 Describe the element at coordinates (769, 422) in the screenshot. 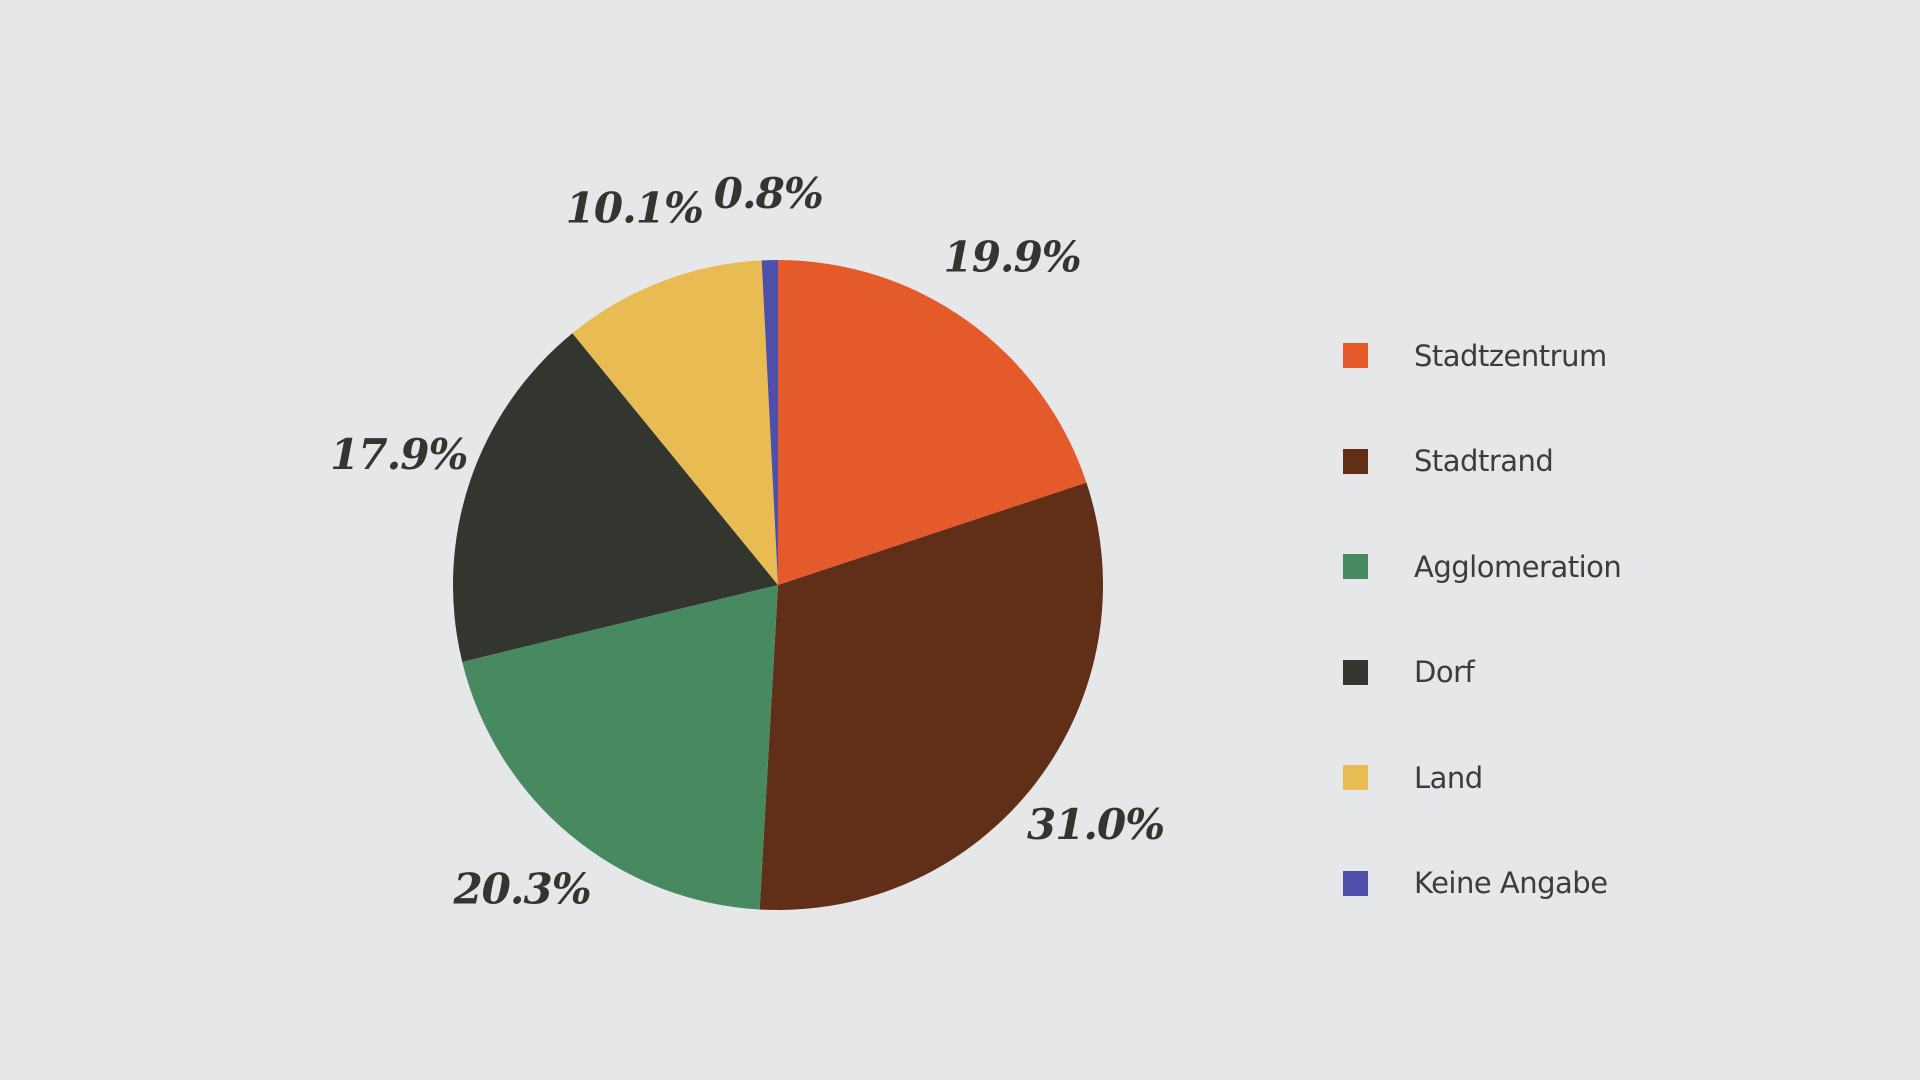

I see `pie-slice-keine-angabe` at that location.